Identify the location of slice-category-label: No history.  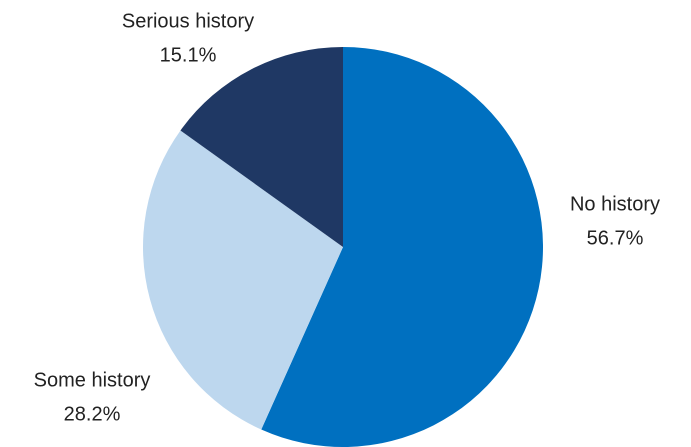
(615, 204).